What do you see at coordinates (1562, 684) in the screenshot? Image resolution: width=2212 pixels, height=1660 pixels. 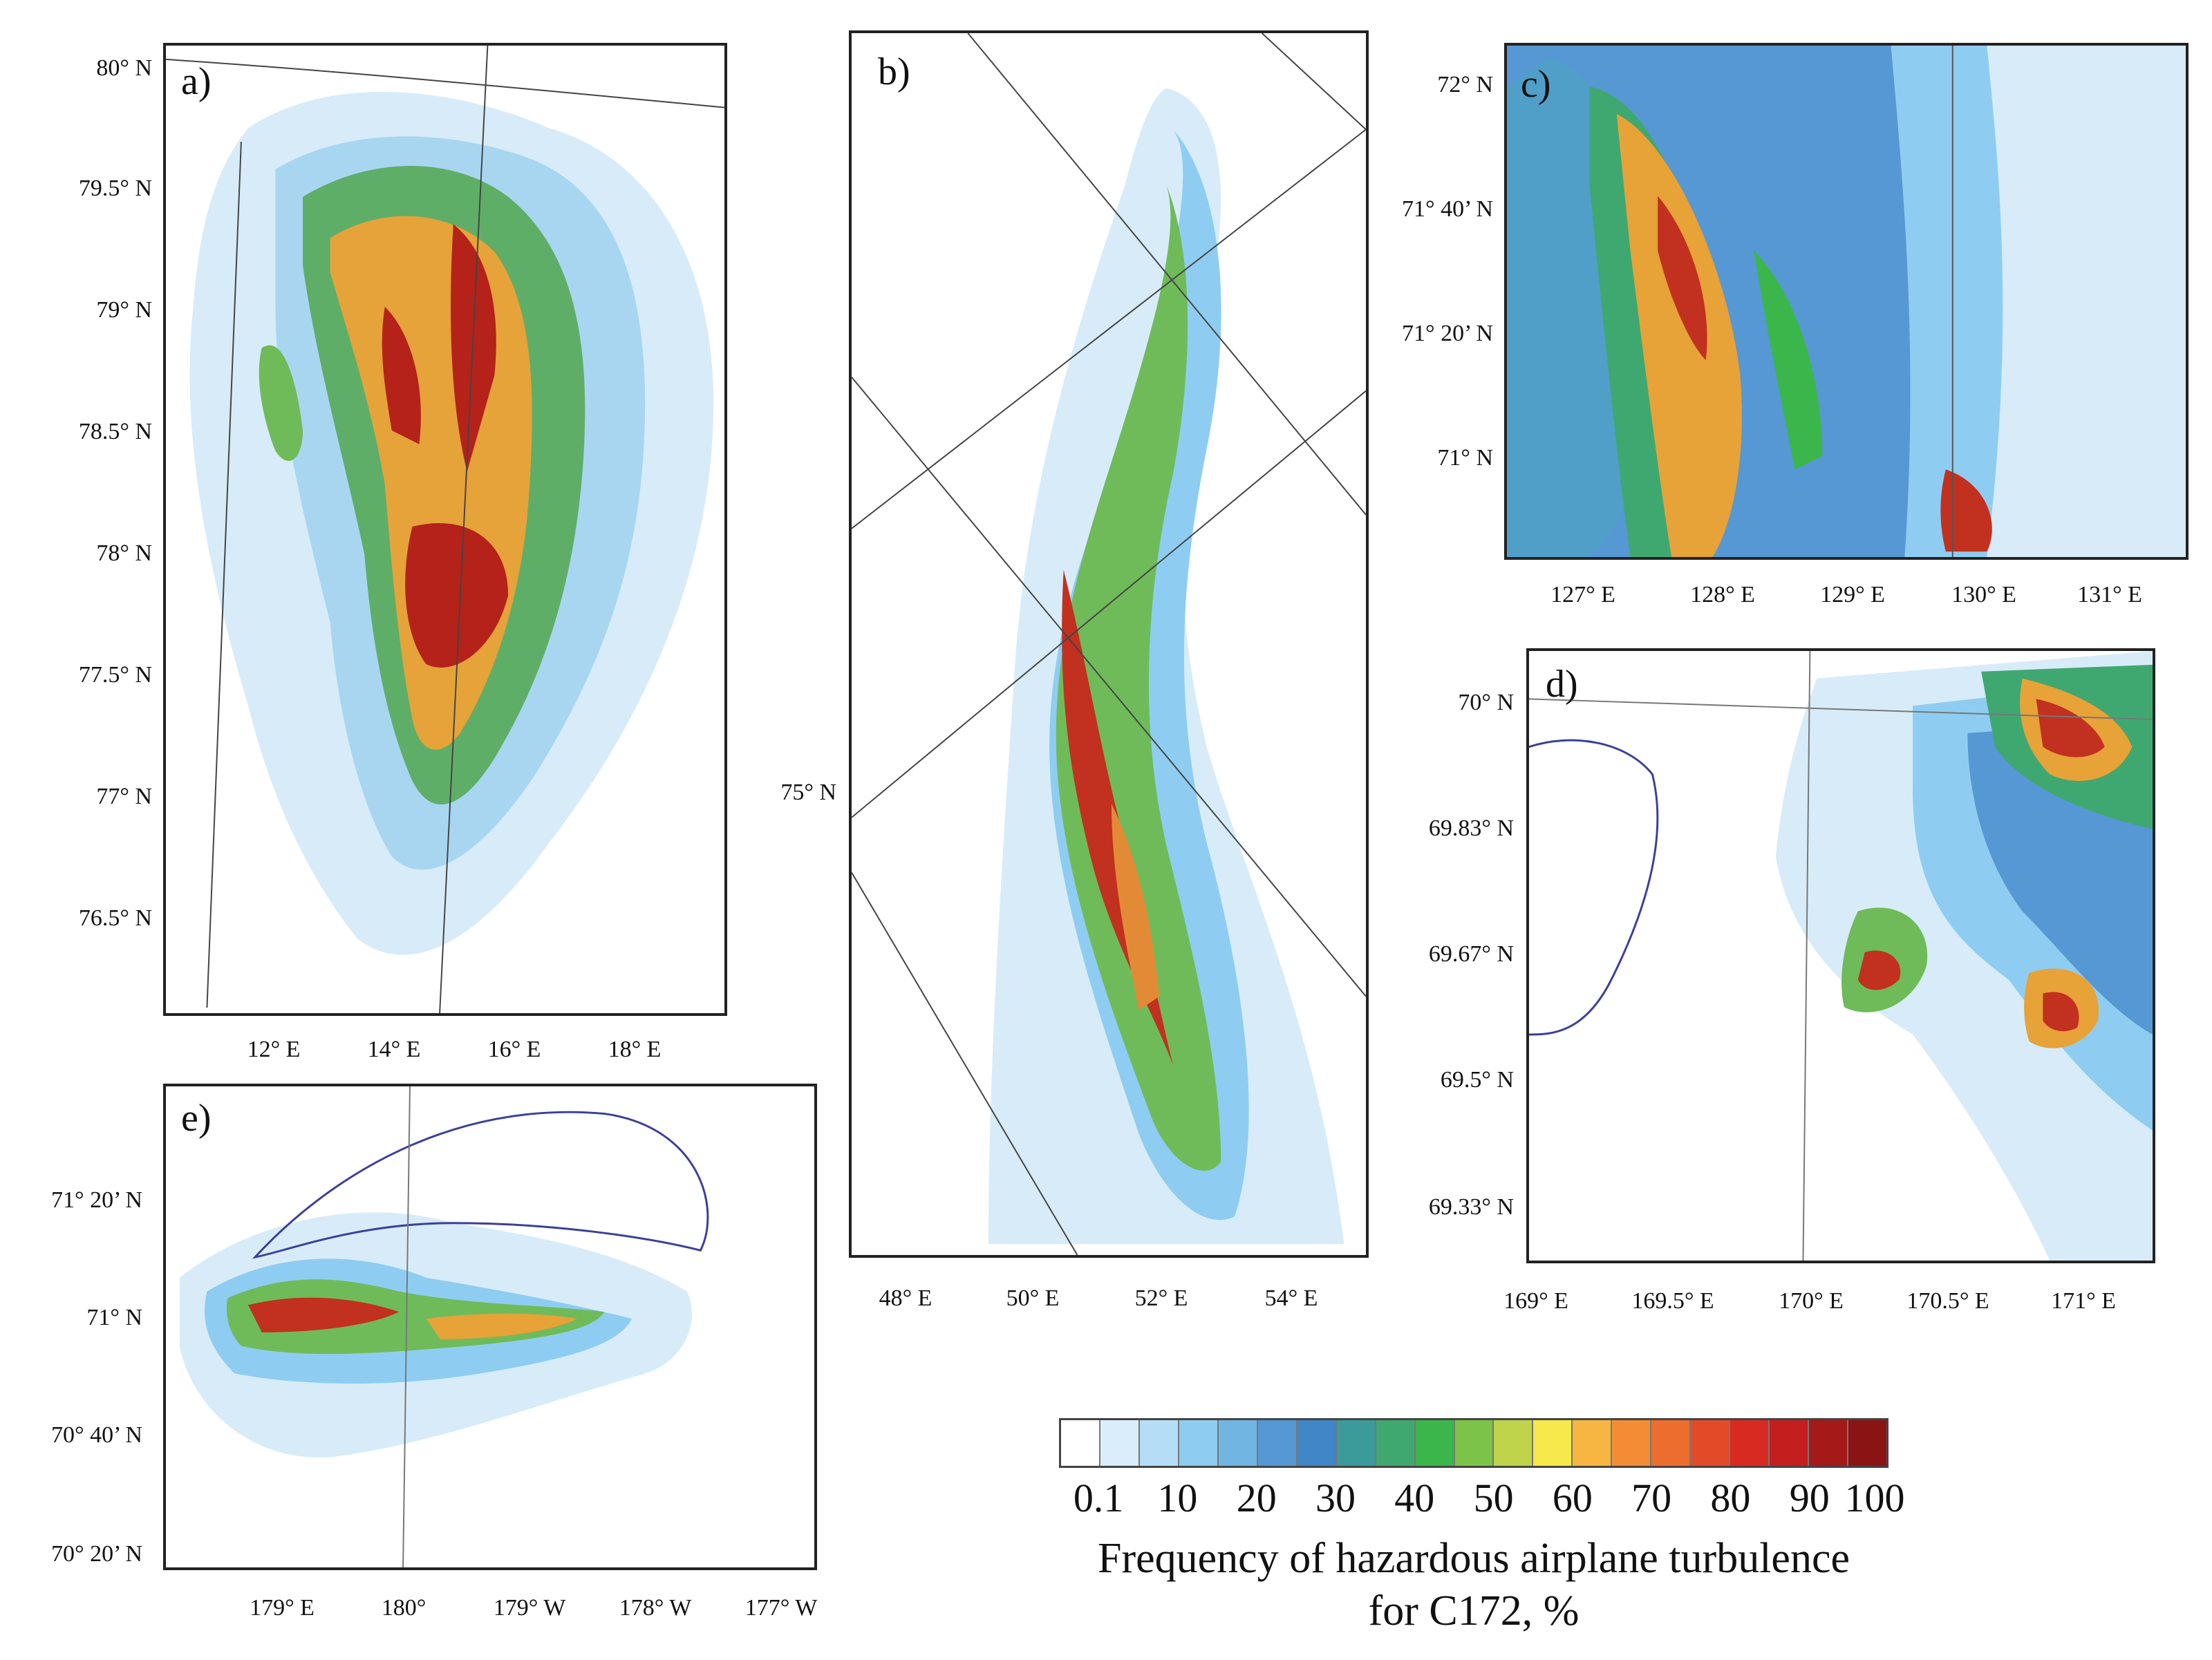 I see `panel-label-d: d)` at bounding box center [1562, 684].